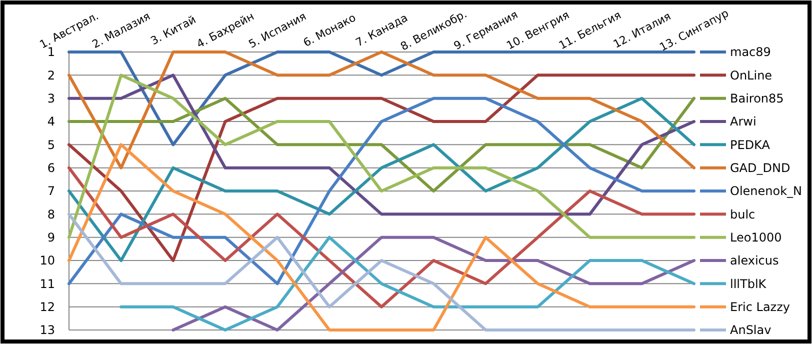 This screenshot has width=812, height=344. What do you see at coordinates (51, 121) in the screenshot?
I see `y-tick-label: 4` at bounding box center [51, 121].